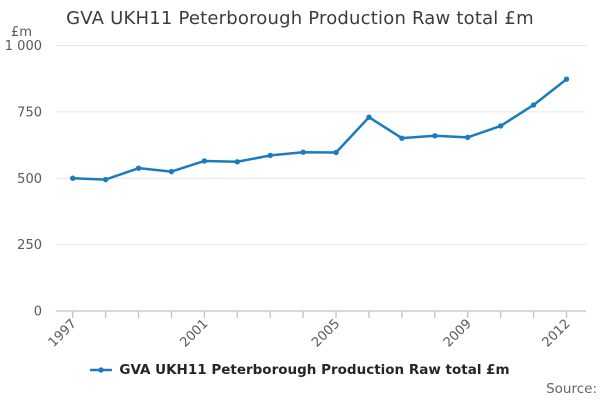  What do you see at coordinates (369, 117) in the screenshot?
I see `data-point-2006` at bounding box center [369, 117].